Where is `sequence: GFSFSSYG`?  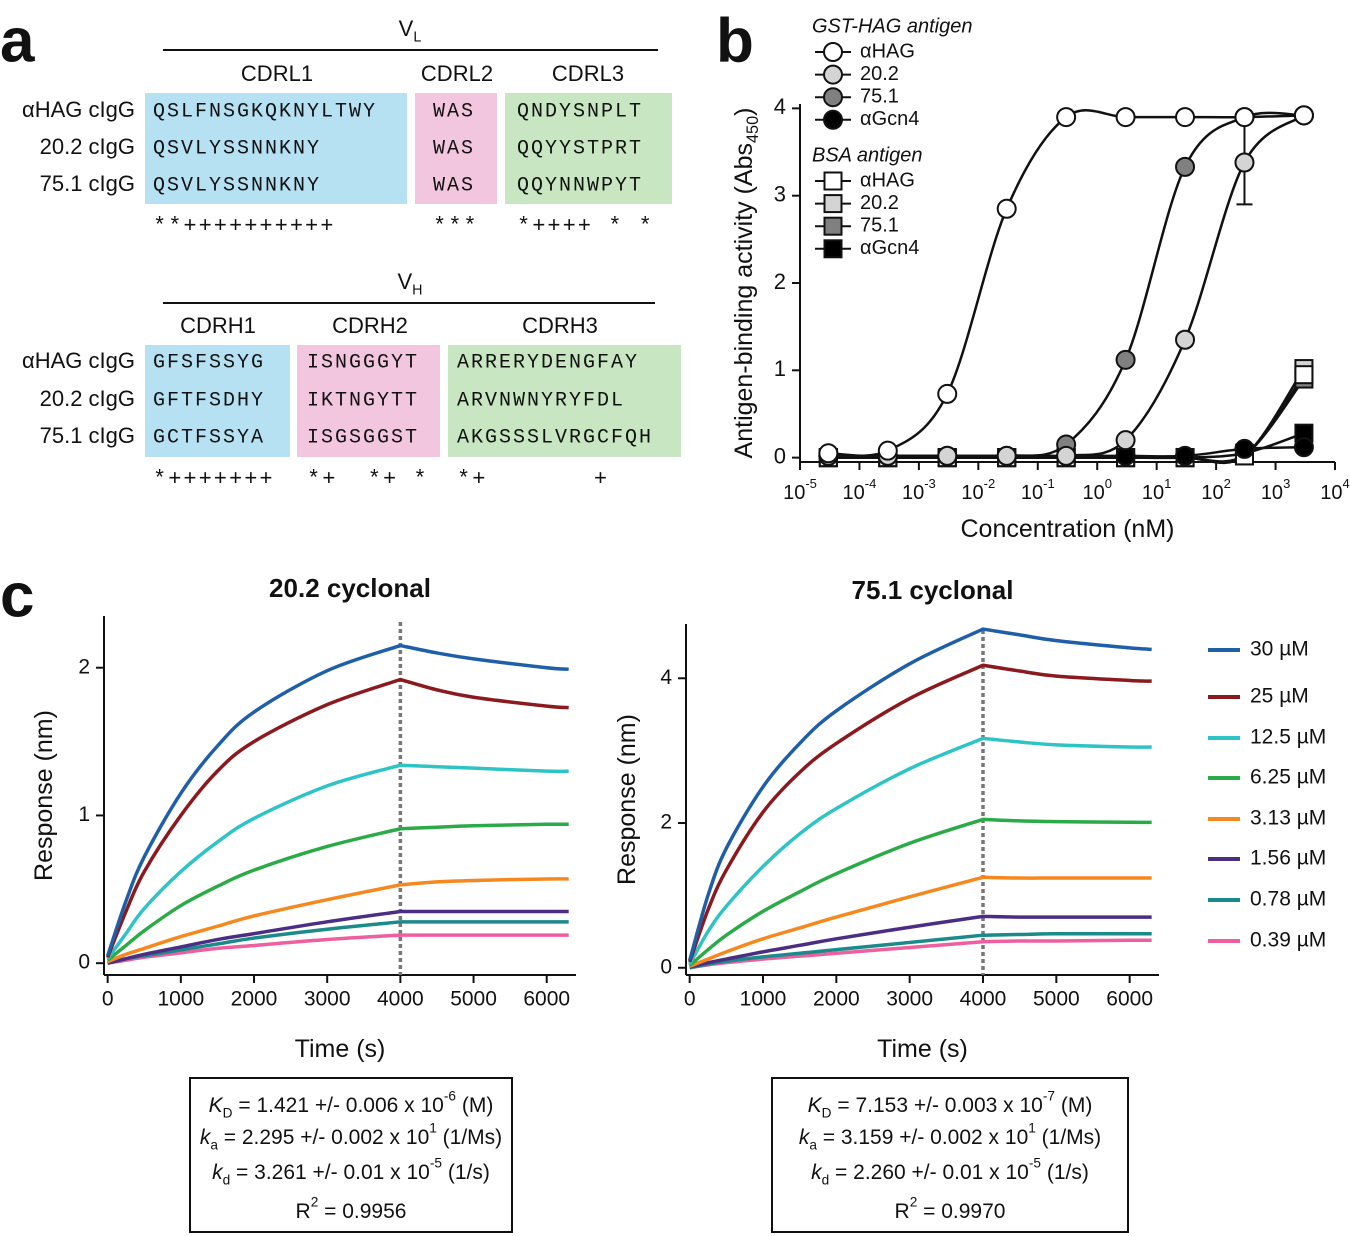 sequence: GFSFSSYG is located at coordinates (209, 362).